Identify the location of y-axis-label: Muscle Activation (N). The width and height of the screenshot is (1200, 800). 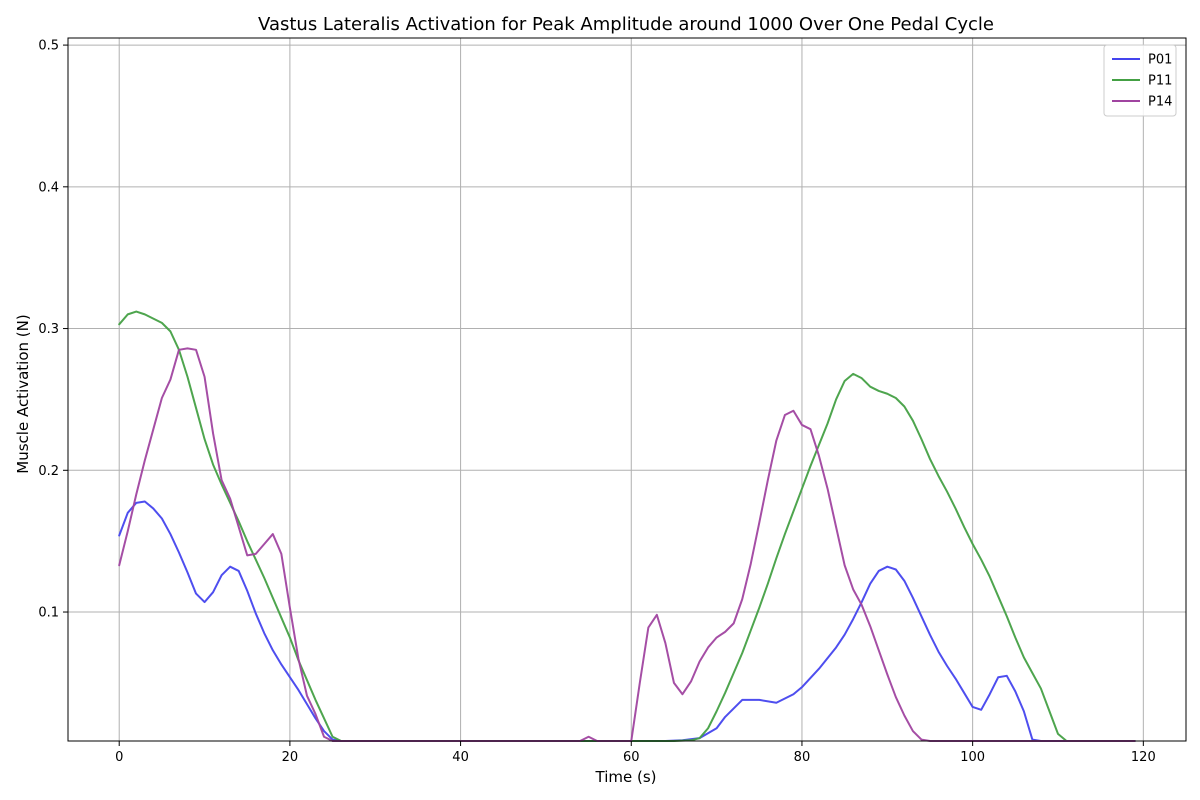
(23, 393).